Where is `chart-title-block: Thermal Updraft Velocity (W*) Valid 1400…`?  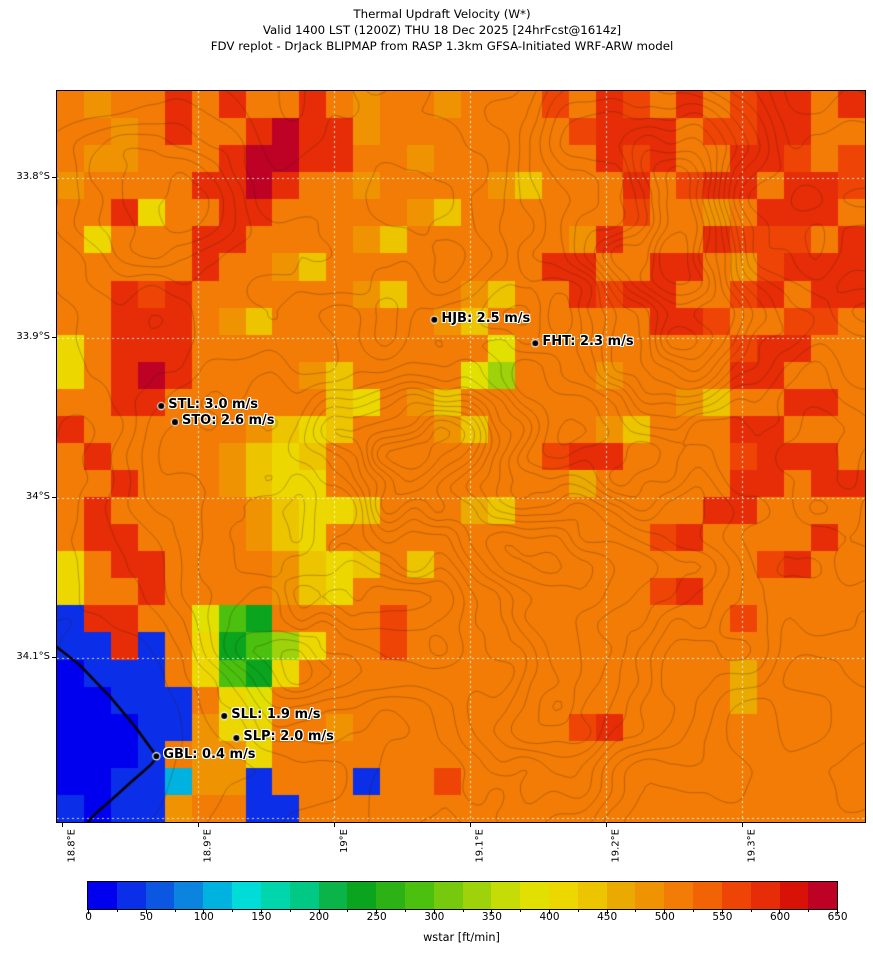 chart-title-block: Thermal Updraft Velocity (W*) Valid 1400… is located at coordinates (436, 30).